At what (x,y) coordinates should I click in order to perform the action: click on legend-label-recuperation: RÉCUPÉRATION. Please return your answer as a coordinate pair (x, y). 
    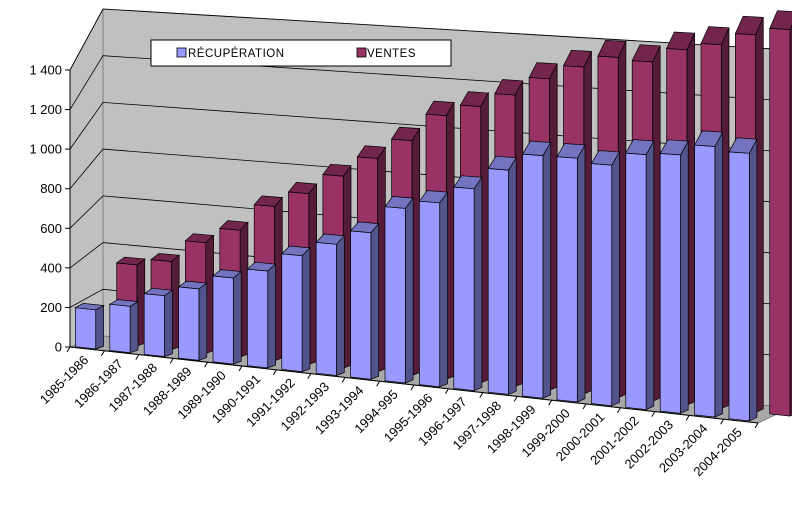
    Looking at the image, I should click on (236, 53).